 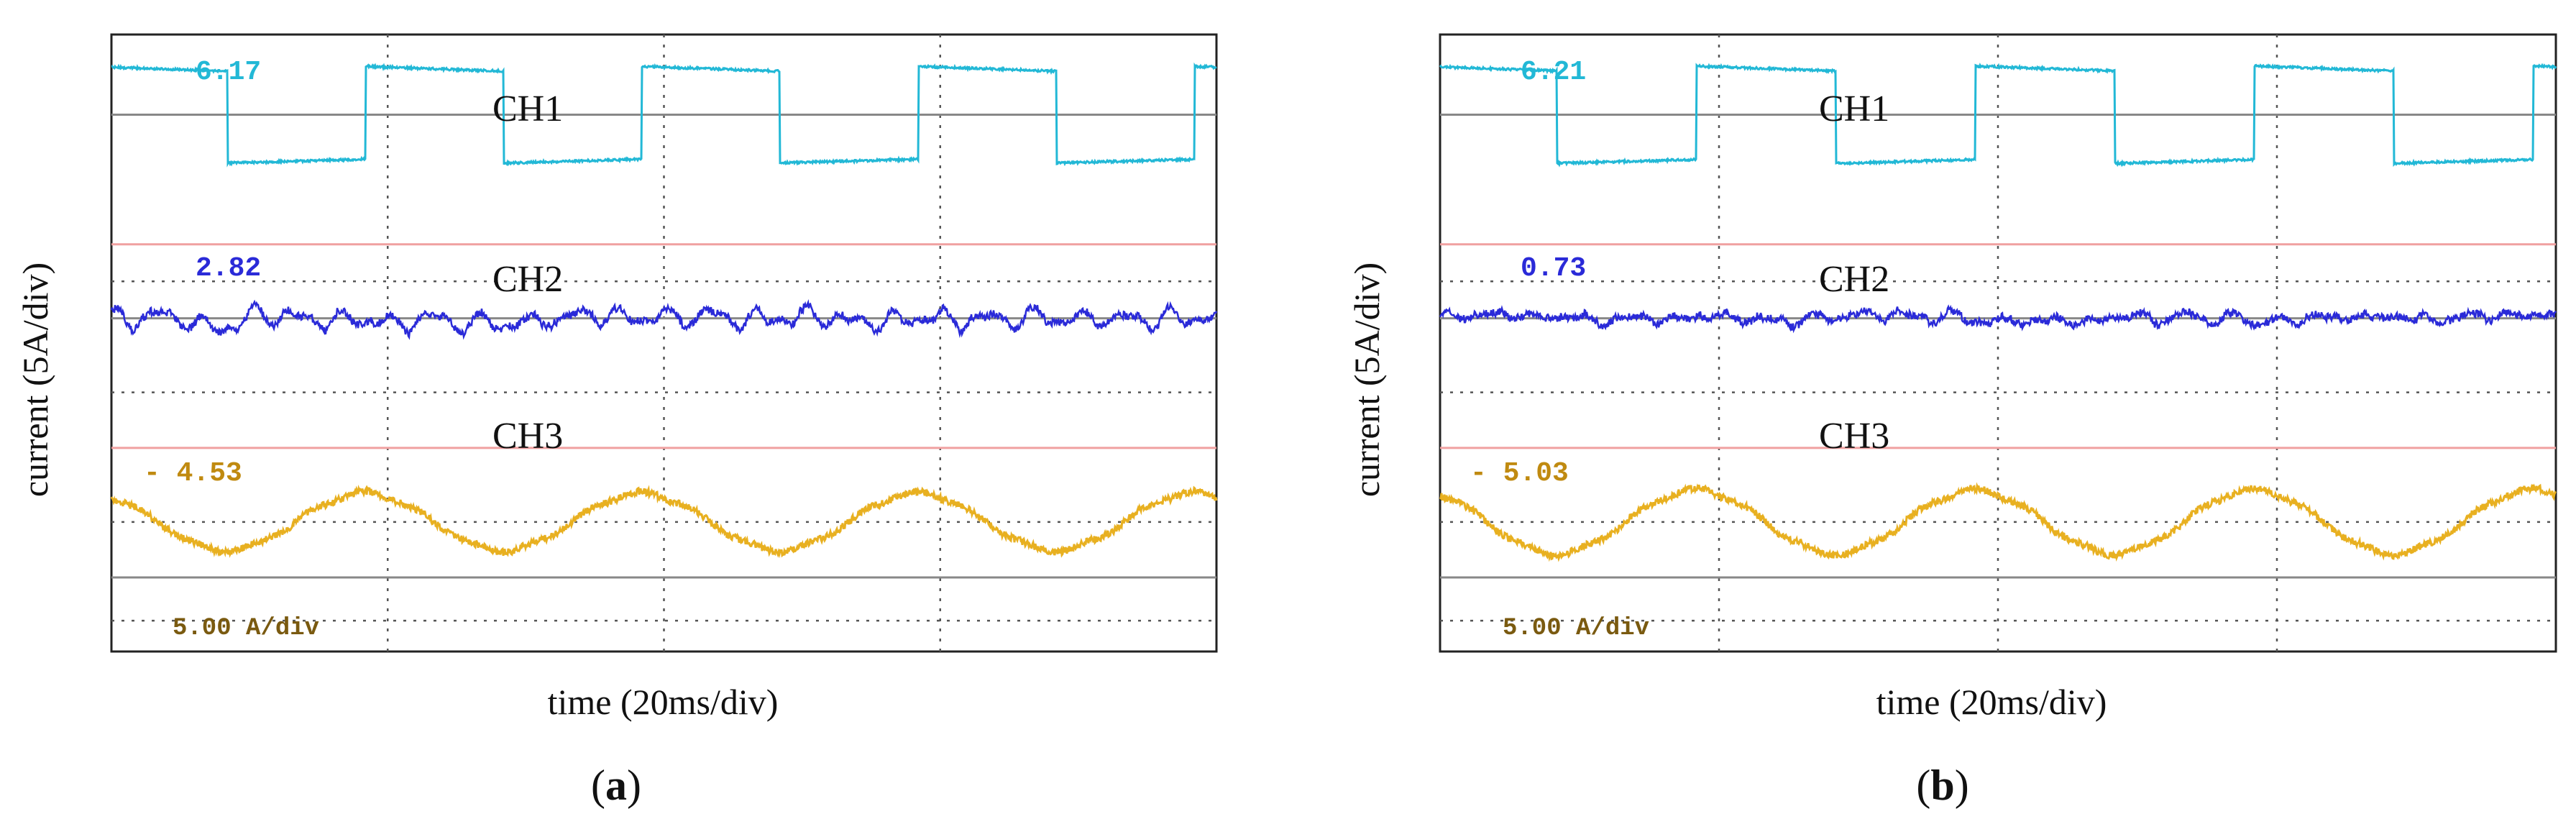 What do you see at coordinates (1998, 115) in the screenshot?
I see `panel-b-ch1-trace` at bounding box center [1998, 115].